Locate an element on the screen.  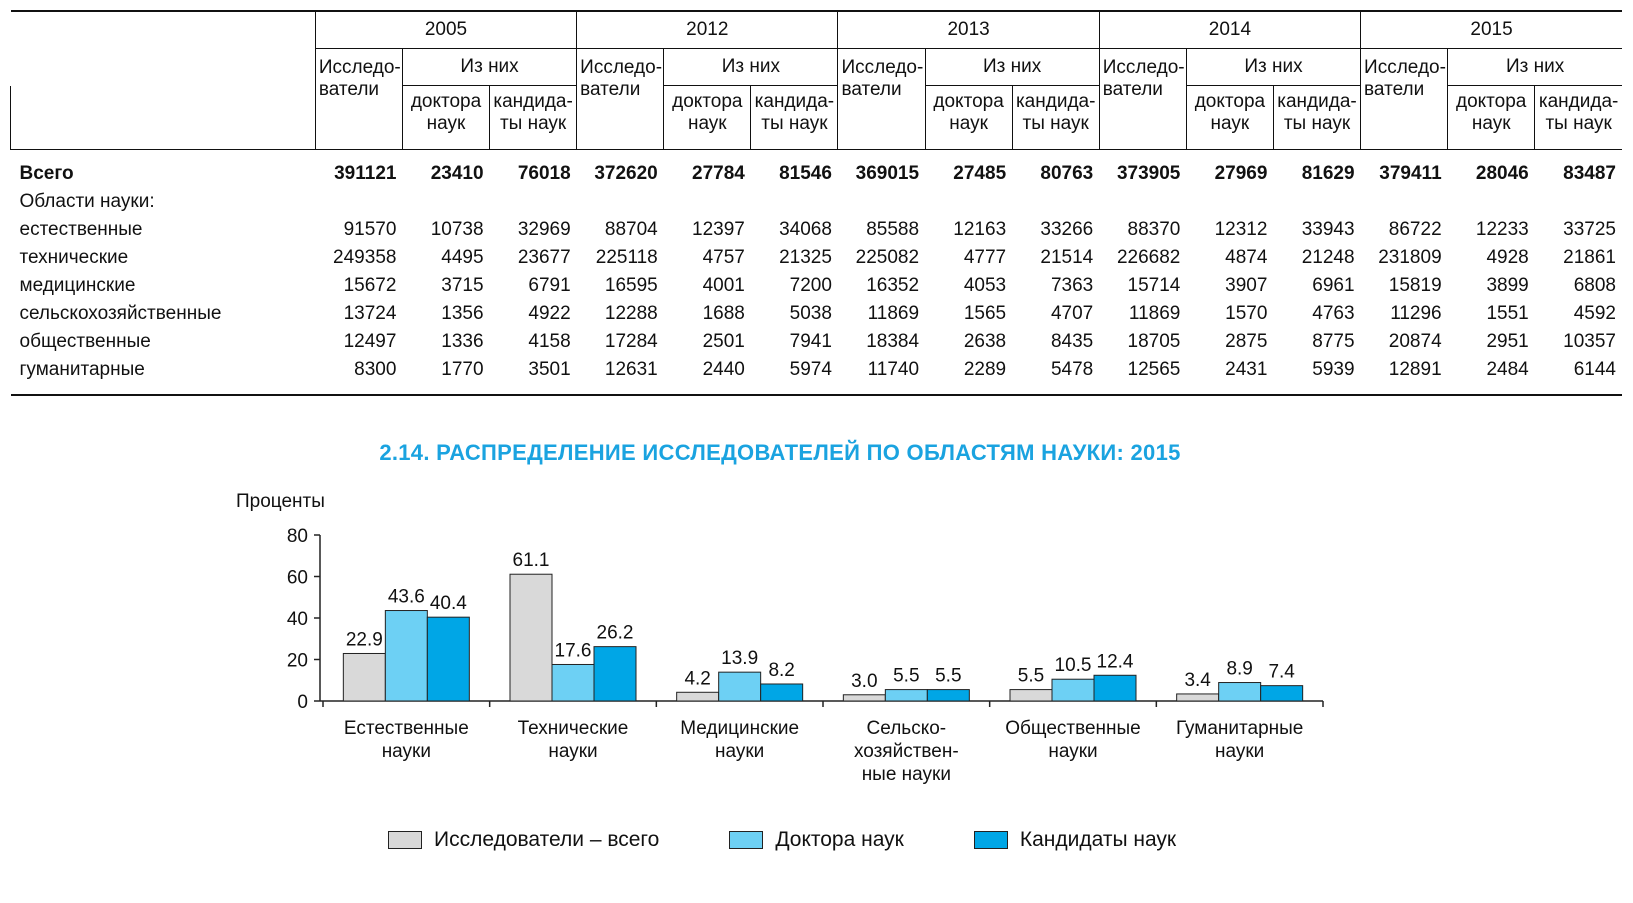
table-cell: 369015 is located at coordinates (887, 173).